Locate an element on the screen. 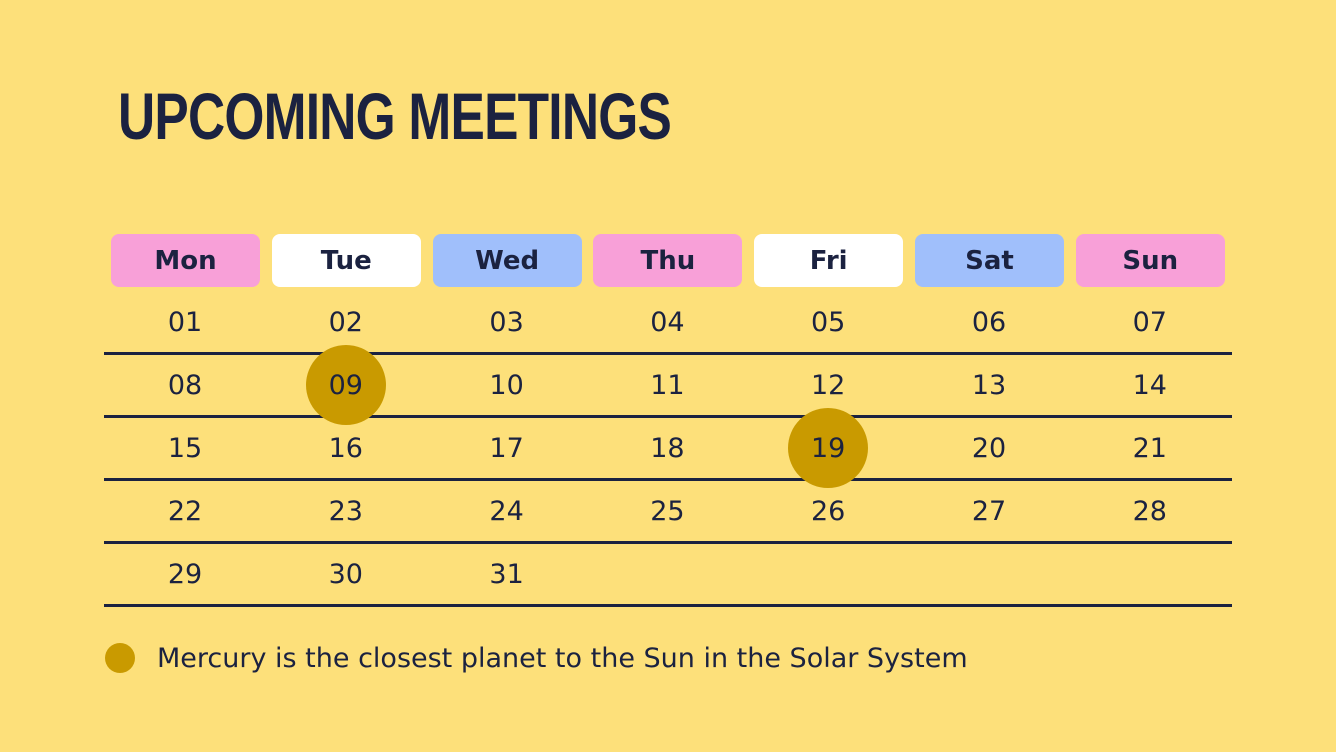  calendar-day-number: 21 is located at coordinates (1149, 448).